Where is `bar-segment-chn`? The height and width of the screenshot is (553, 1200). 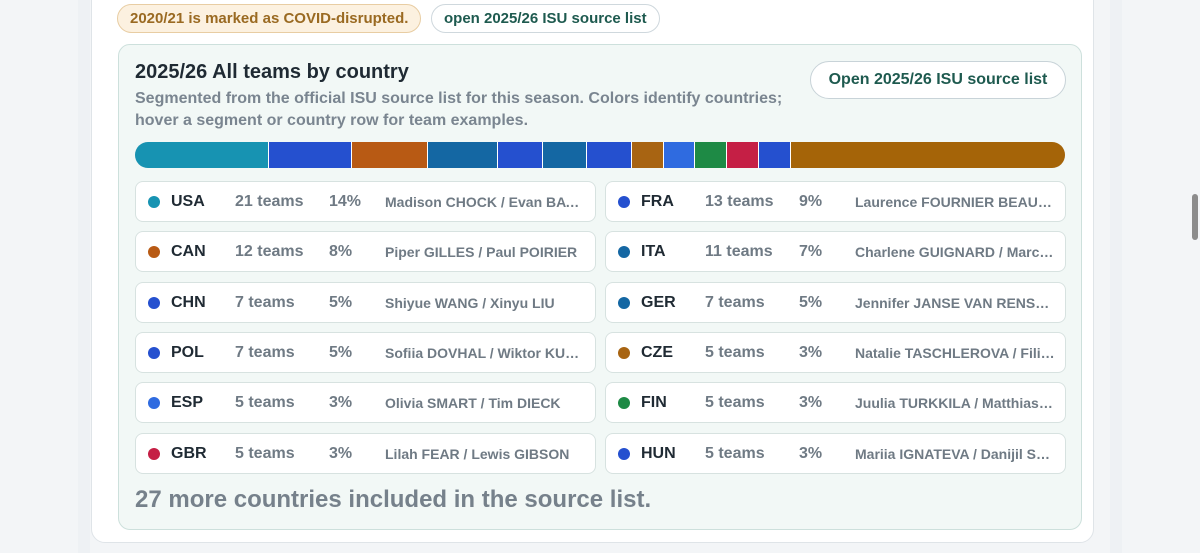
bar-segment-chn is located at coordinates (520, 155).